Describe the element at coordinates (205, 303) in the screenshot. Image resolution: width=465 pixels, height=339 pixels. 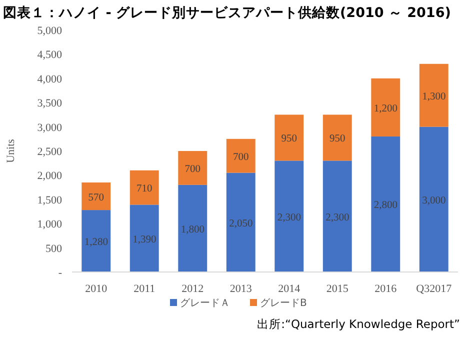
I see `legend-label: グレードＡ` at that location.